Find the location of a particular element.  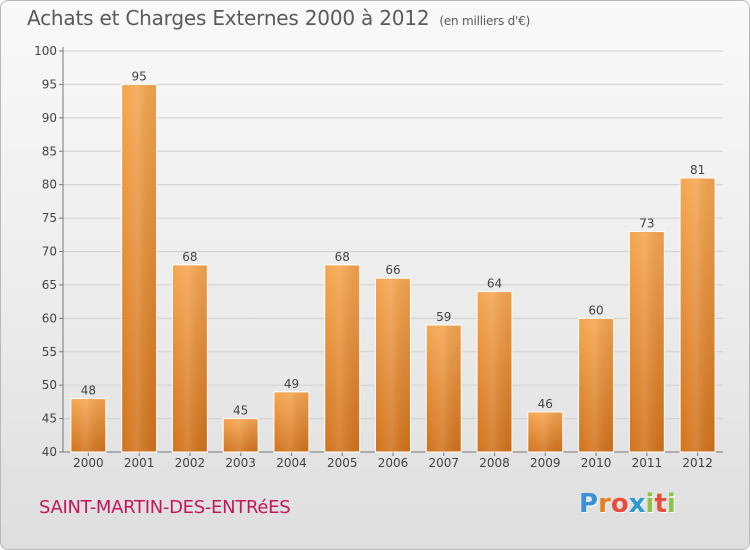

x-tick-label: 2007 is located at coordinates (443, 463).